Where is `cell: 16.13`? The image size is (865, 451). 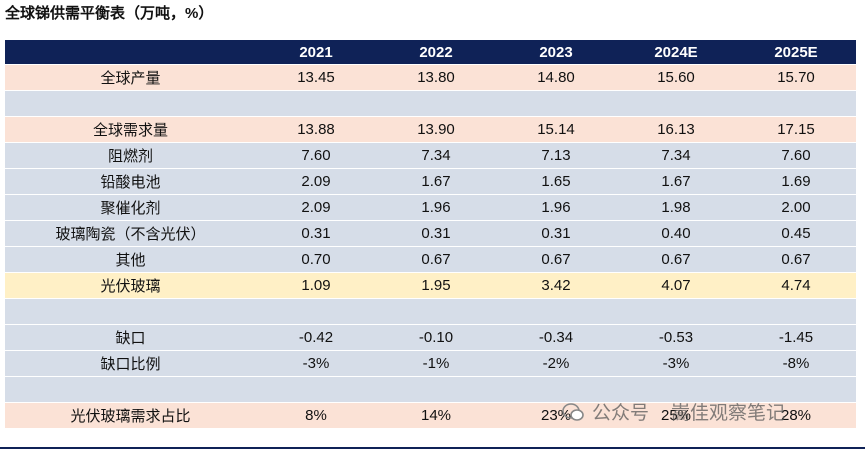
cell: 16.13 is located at coordinates (676, 129).